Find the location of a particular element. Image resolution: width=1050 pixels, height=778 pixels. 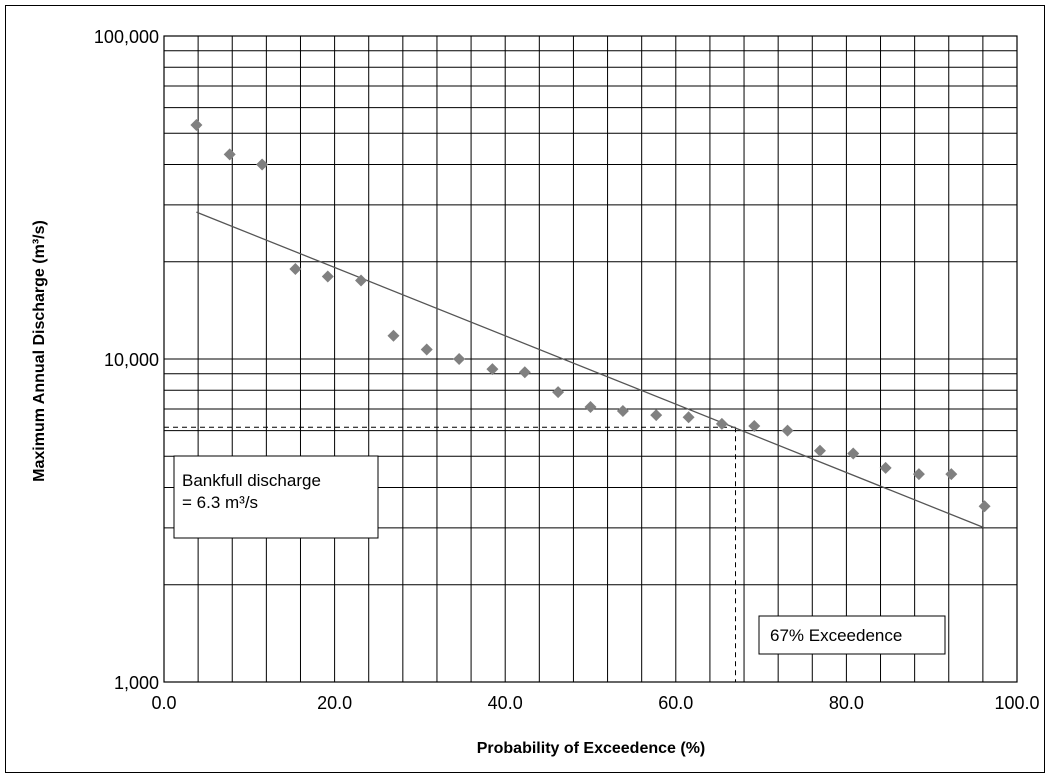

x-tick-label: 80.0 is located at coordinates (846, 703).